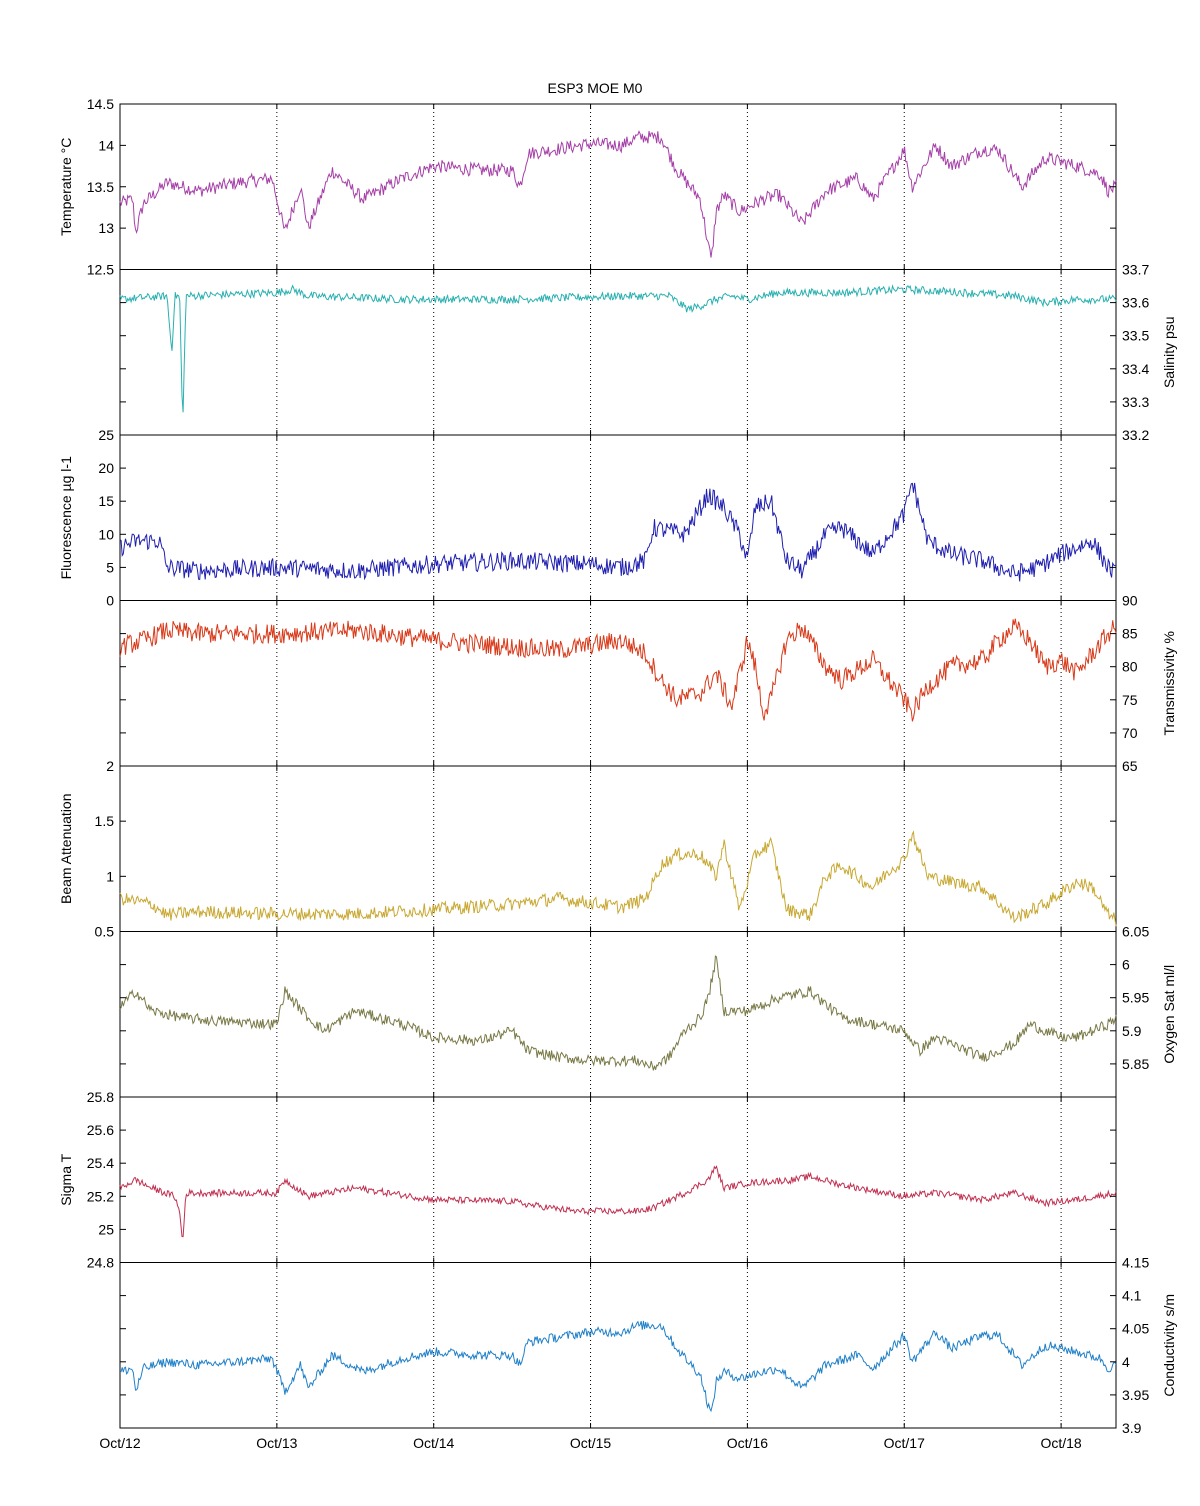 The height and width of the screenshot is (1506, 1200). What do you see at coordinates (618, 348) in the screenshot?
I see `trace-salinity` at bounding box center [618, 348].